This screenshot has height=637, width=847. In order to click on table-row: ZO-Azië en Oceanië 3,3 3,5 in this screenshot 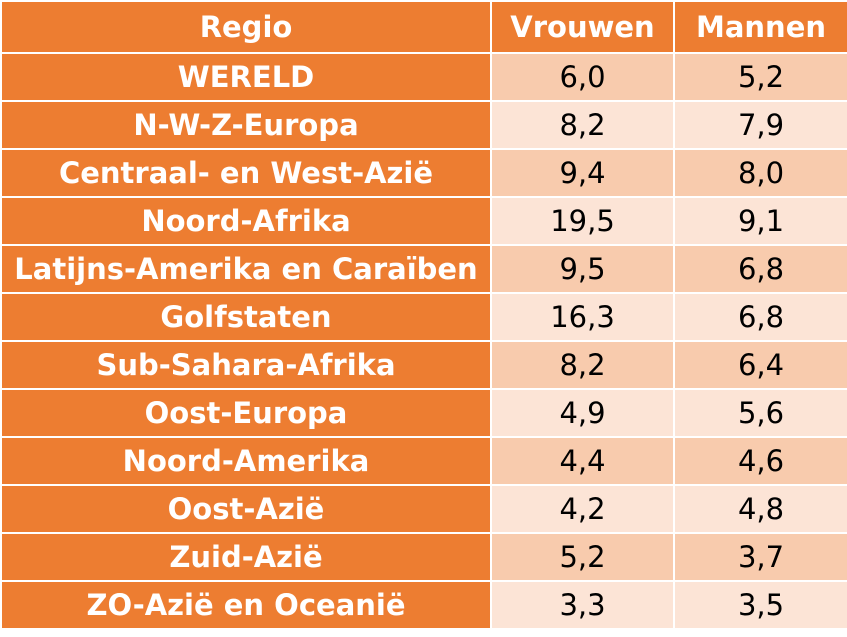, I will do `click(423, 605)`.